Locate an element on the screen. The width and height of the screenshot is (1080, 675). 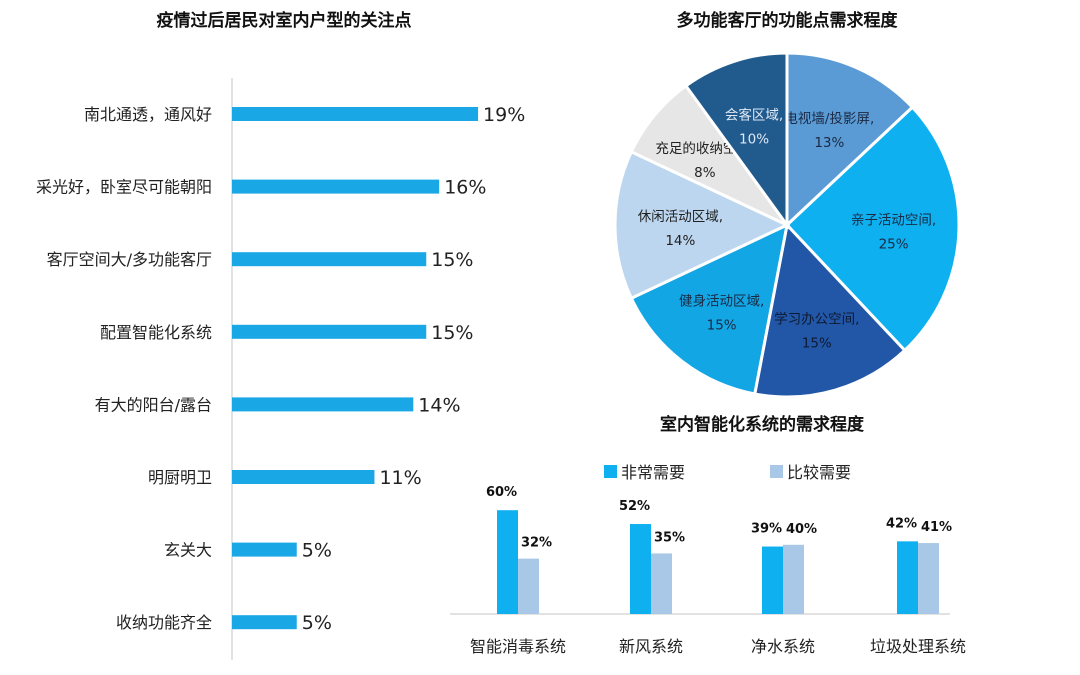
data-label: 14% is located at coordinates (439, 405).